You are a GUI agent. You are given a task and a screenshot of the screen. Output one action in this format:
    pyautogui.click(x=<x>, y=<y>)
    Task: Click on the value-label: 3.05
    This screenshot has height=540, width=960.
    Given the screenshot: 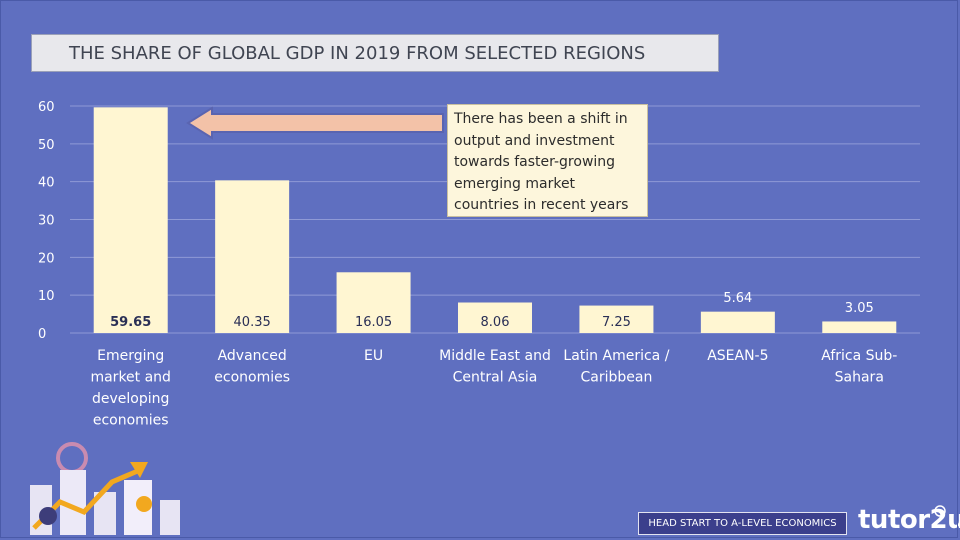 What is the action you would take?
    pyautogui.click(x=859, y=308)
    